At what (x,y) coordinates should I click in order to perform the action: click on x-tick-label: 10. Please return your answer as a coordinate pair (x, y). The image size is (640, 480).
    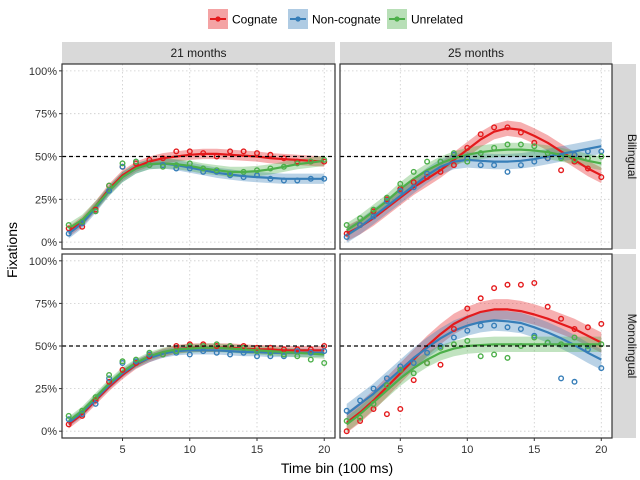
    Looking at the image, I should click on (190, 450).